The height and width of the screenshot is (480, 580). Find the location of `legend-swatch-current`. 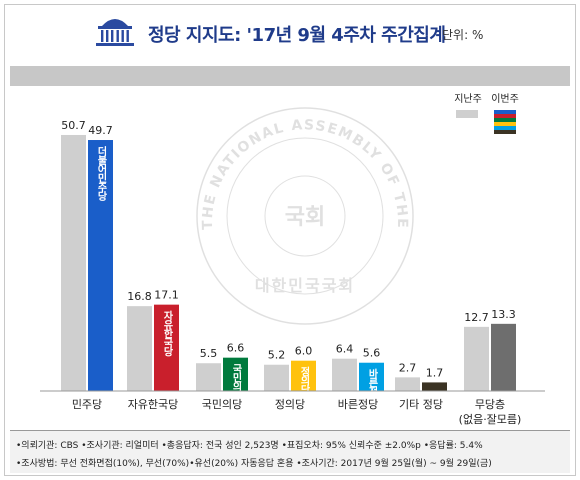

legend-swatch-current is located at coordinates (505, 122).